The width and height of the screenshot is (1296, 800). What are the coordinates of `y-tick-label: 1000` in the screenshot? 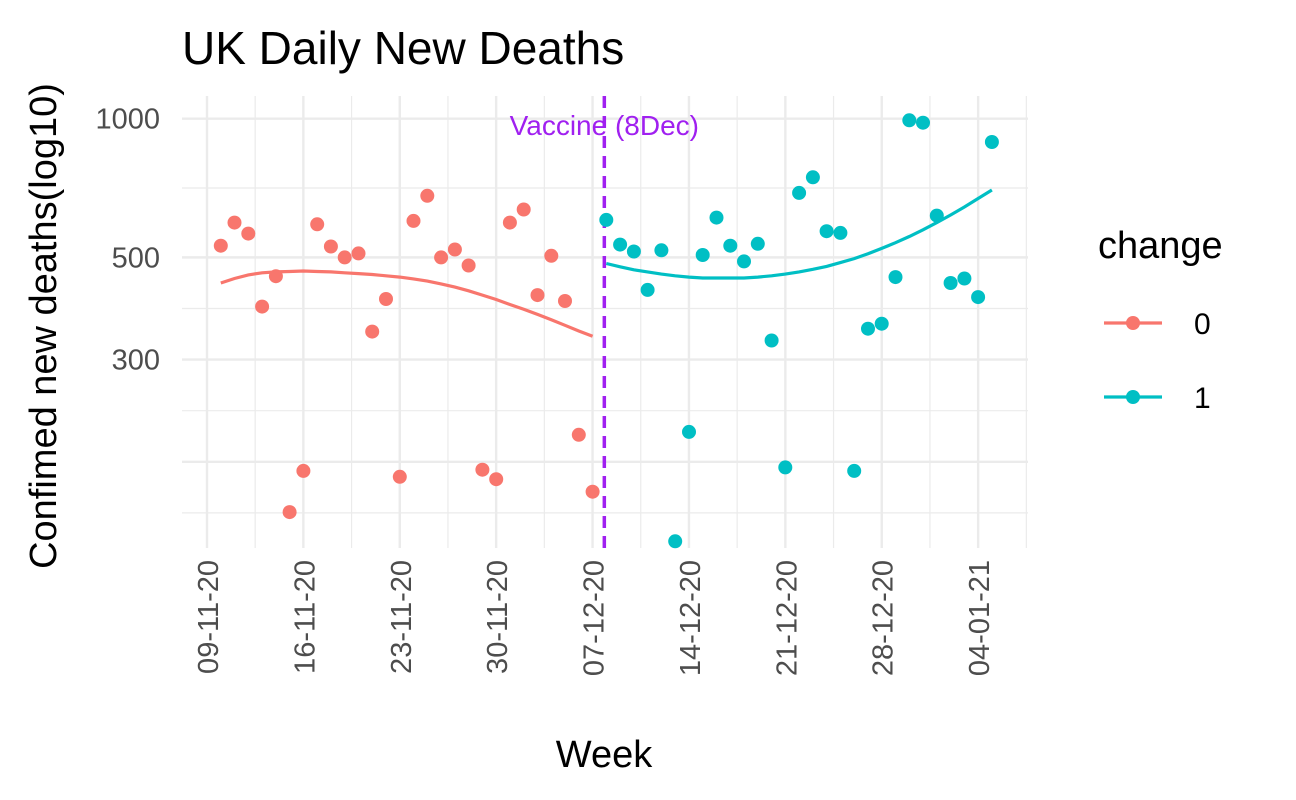 It's located at (127, 120).